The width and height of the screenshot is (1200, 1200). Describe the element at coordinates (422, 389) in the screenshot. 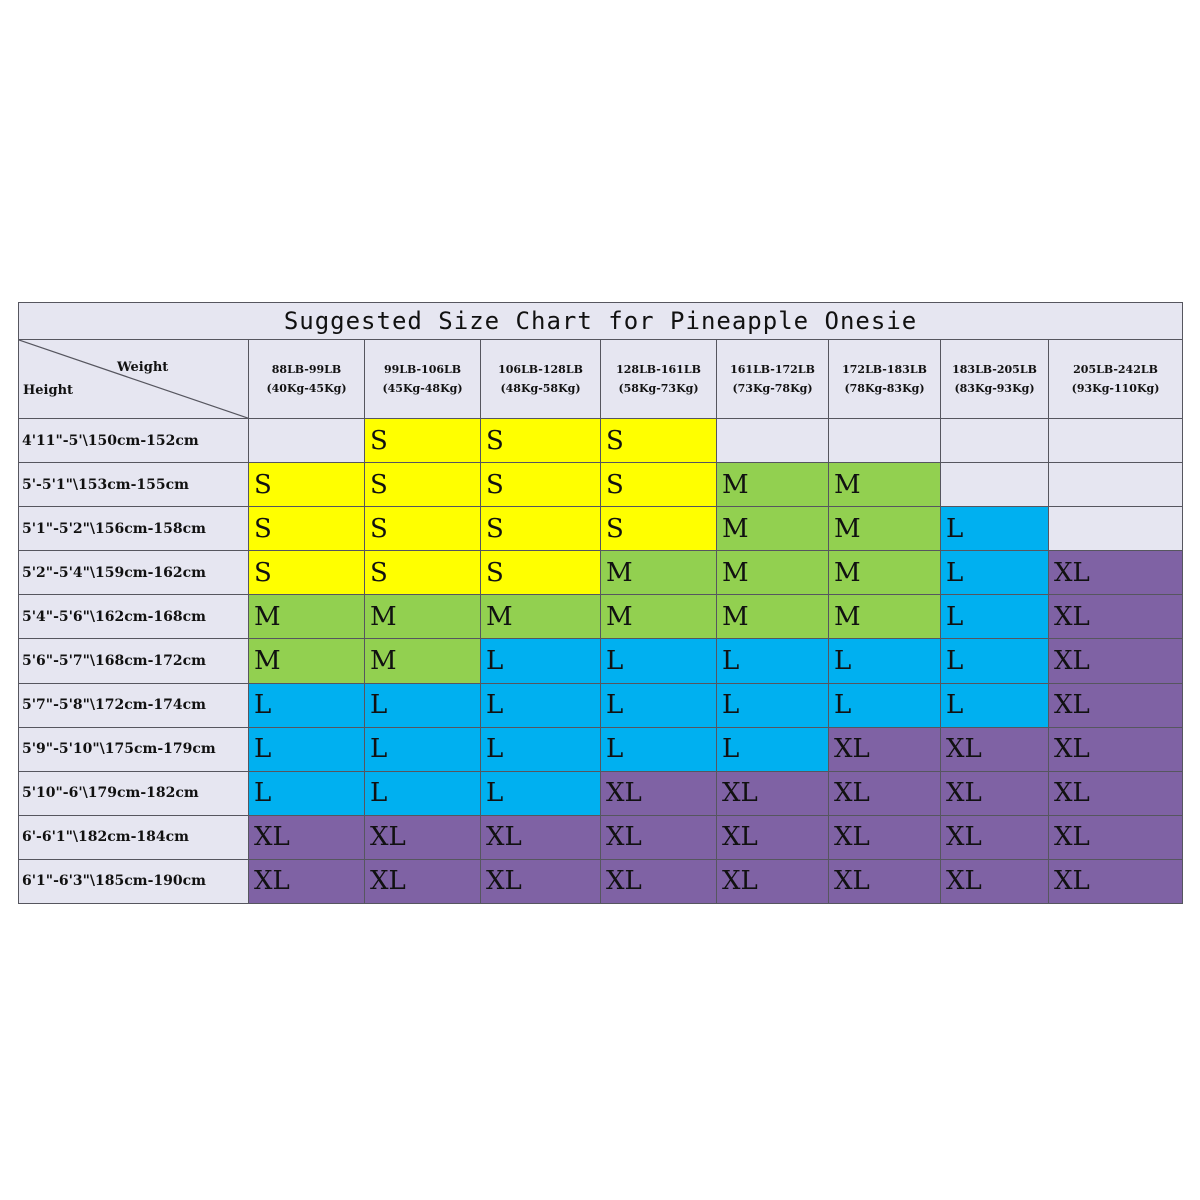

I see `weight-kg-range: (45Kg-48Kg)` at that location.